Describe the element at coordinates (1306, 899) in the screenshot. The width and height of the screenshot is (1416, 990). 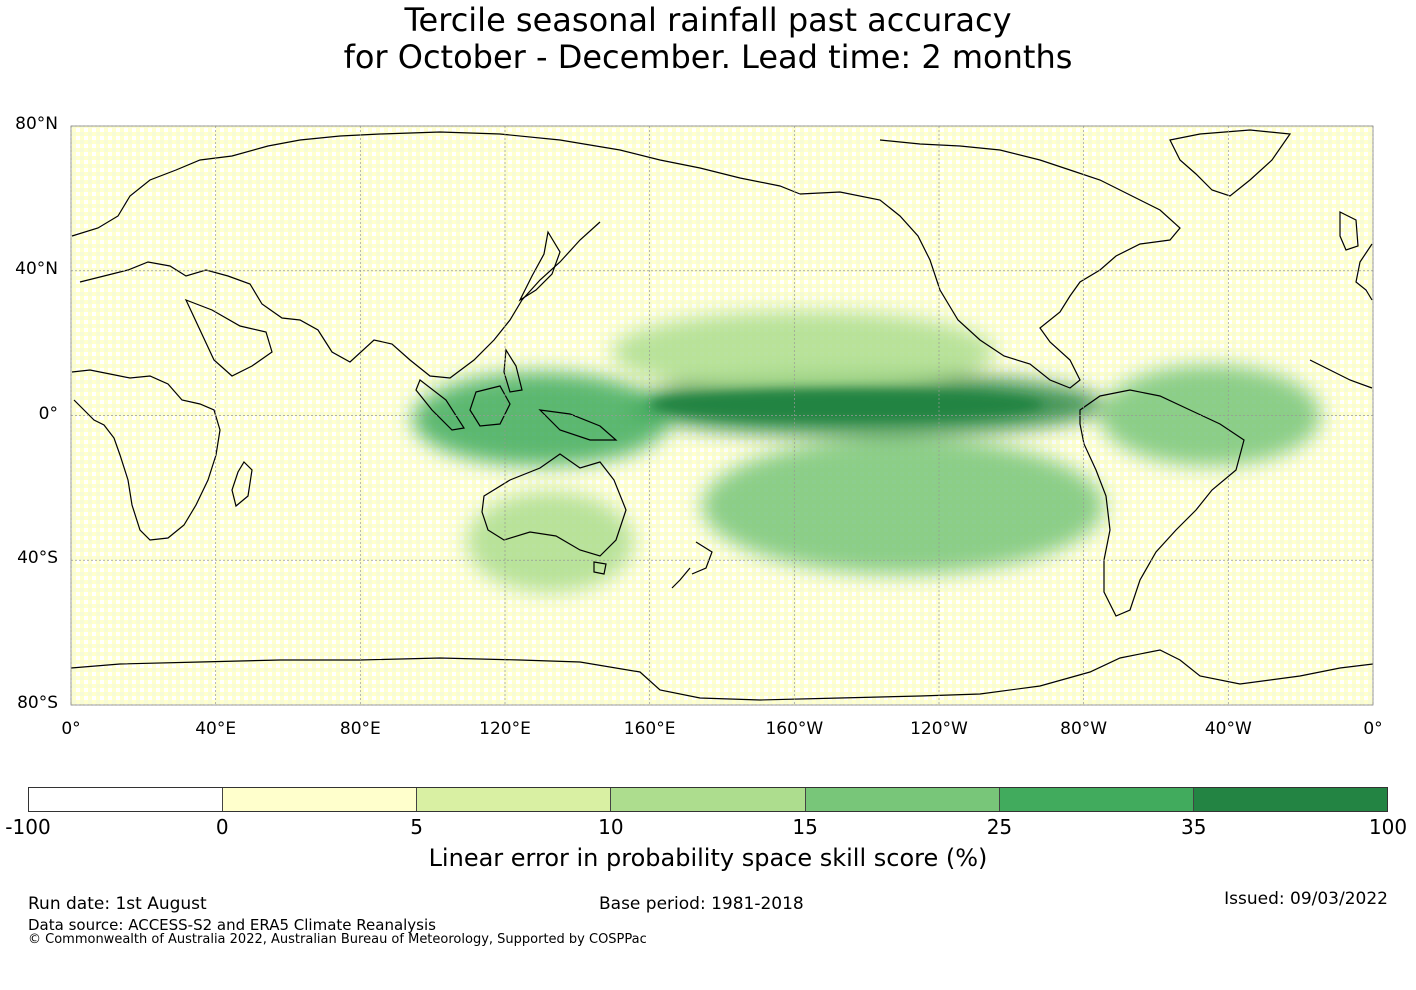
I see `issued-date: Issued: 09/03/2022` at that location.